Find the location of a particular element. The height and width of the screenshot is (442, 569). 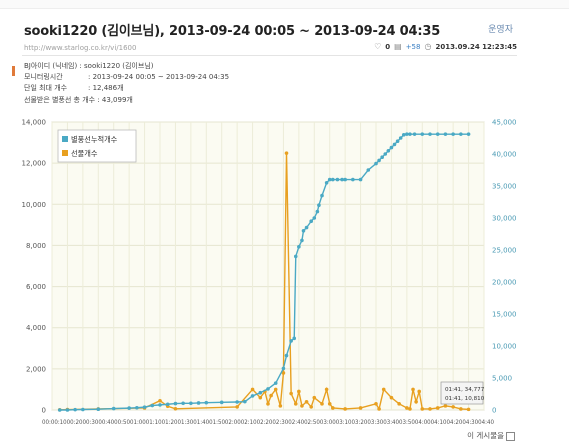

y-left-tick-label: 4,000 is located at coordinates (36, 328).